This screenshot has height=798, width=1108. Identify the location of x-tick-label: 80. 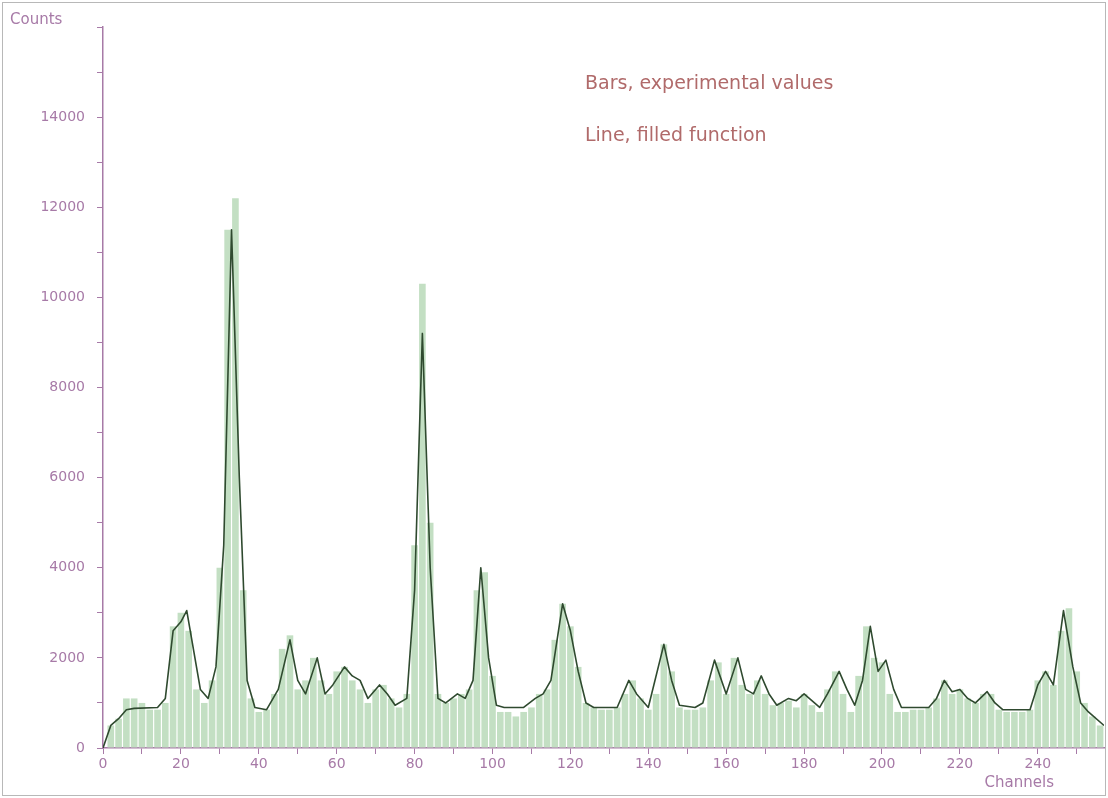
(414, 763).